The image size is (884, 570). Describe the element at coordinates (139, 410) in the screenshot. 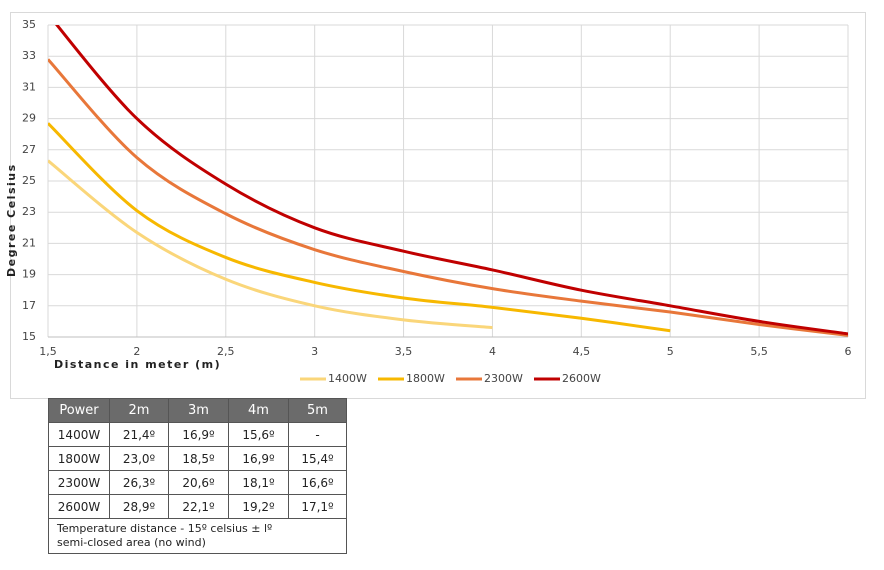

I see `header-cell: 2m` at that location.